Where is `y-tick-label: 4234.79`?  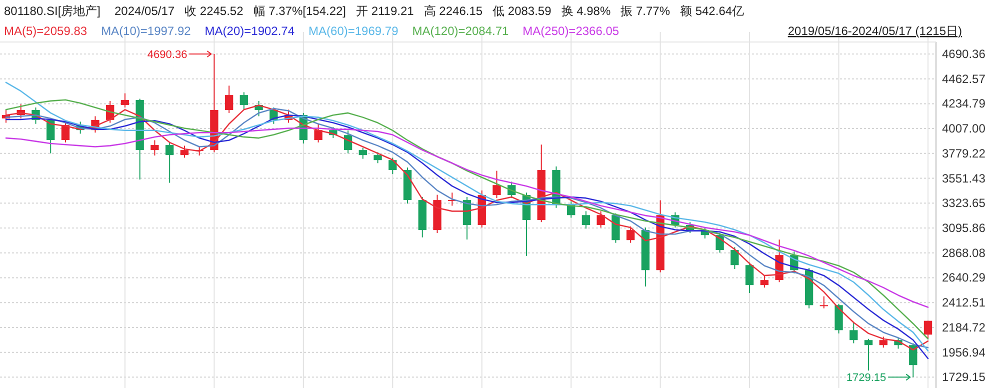
y-tick-label: 4234.79 is located at coordinates (964, 103).